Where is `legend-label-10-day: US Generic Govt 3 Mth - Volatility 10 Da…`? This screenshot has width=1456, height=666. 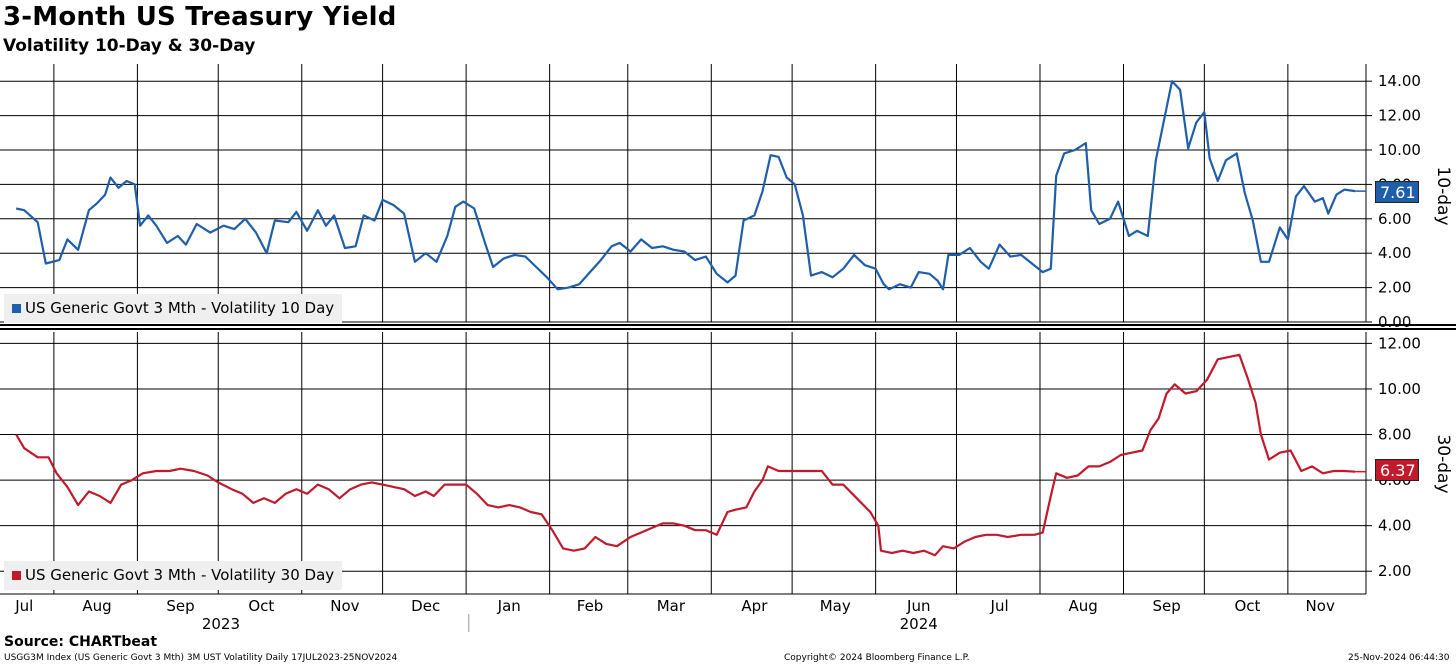
legend-label-10-day: US Generic Govt 3 Mth - Volatility 10 Da… is located at coordinates (180, 308).